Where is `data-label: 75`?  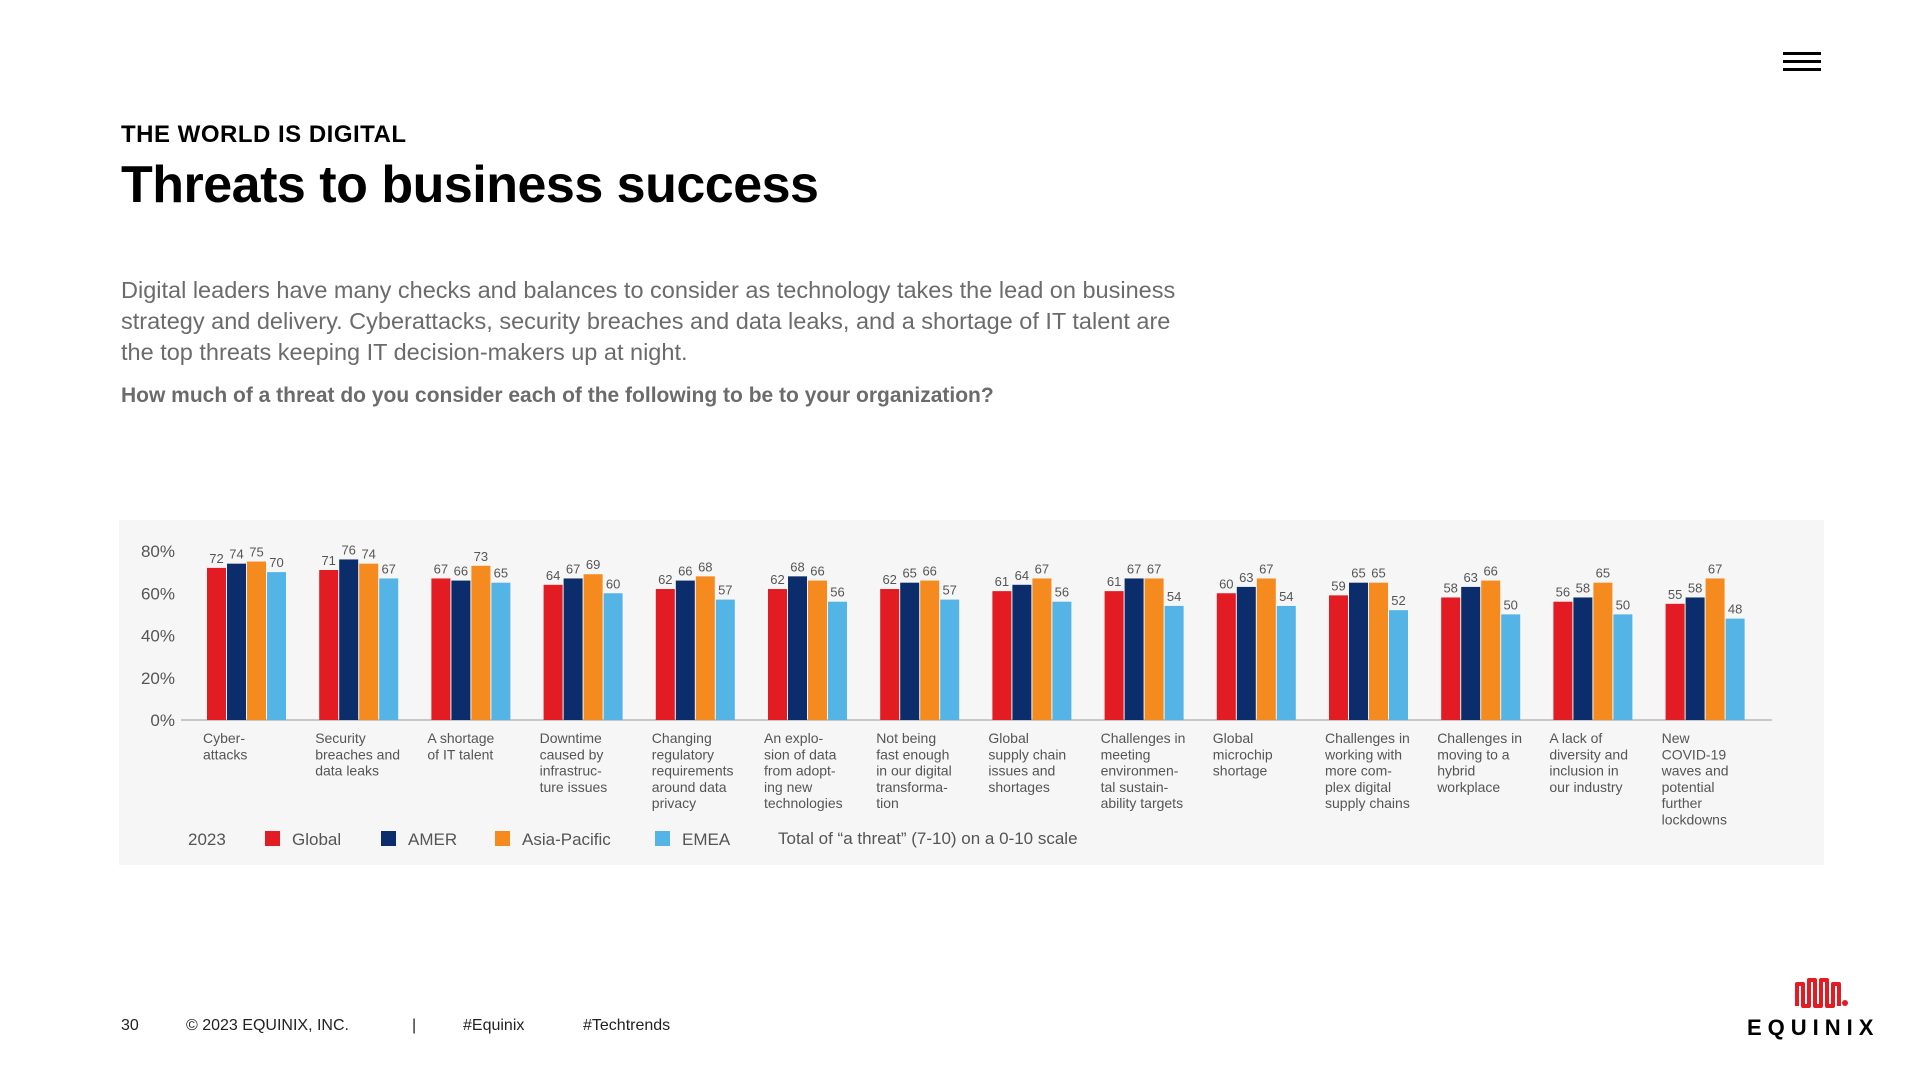 data-label: 75 is located at coordinates (256, 552).